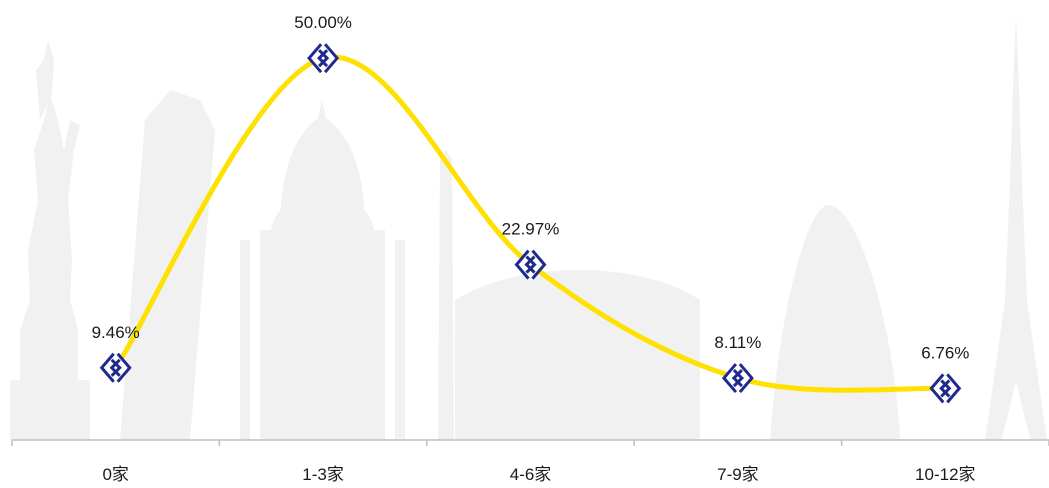  What do you see at coordinates (835, 322) in the screenshot?
I see `arch-silhouette` at bounding box center [835, 322].